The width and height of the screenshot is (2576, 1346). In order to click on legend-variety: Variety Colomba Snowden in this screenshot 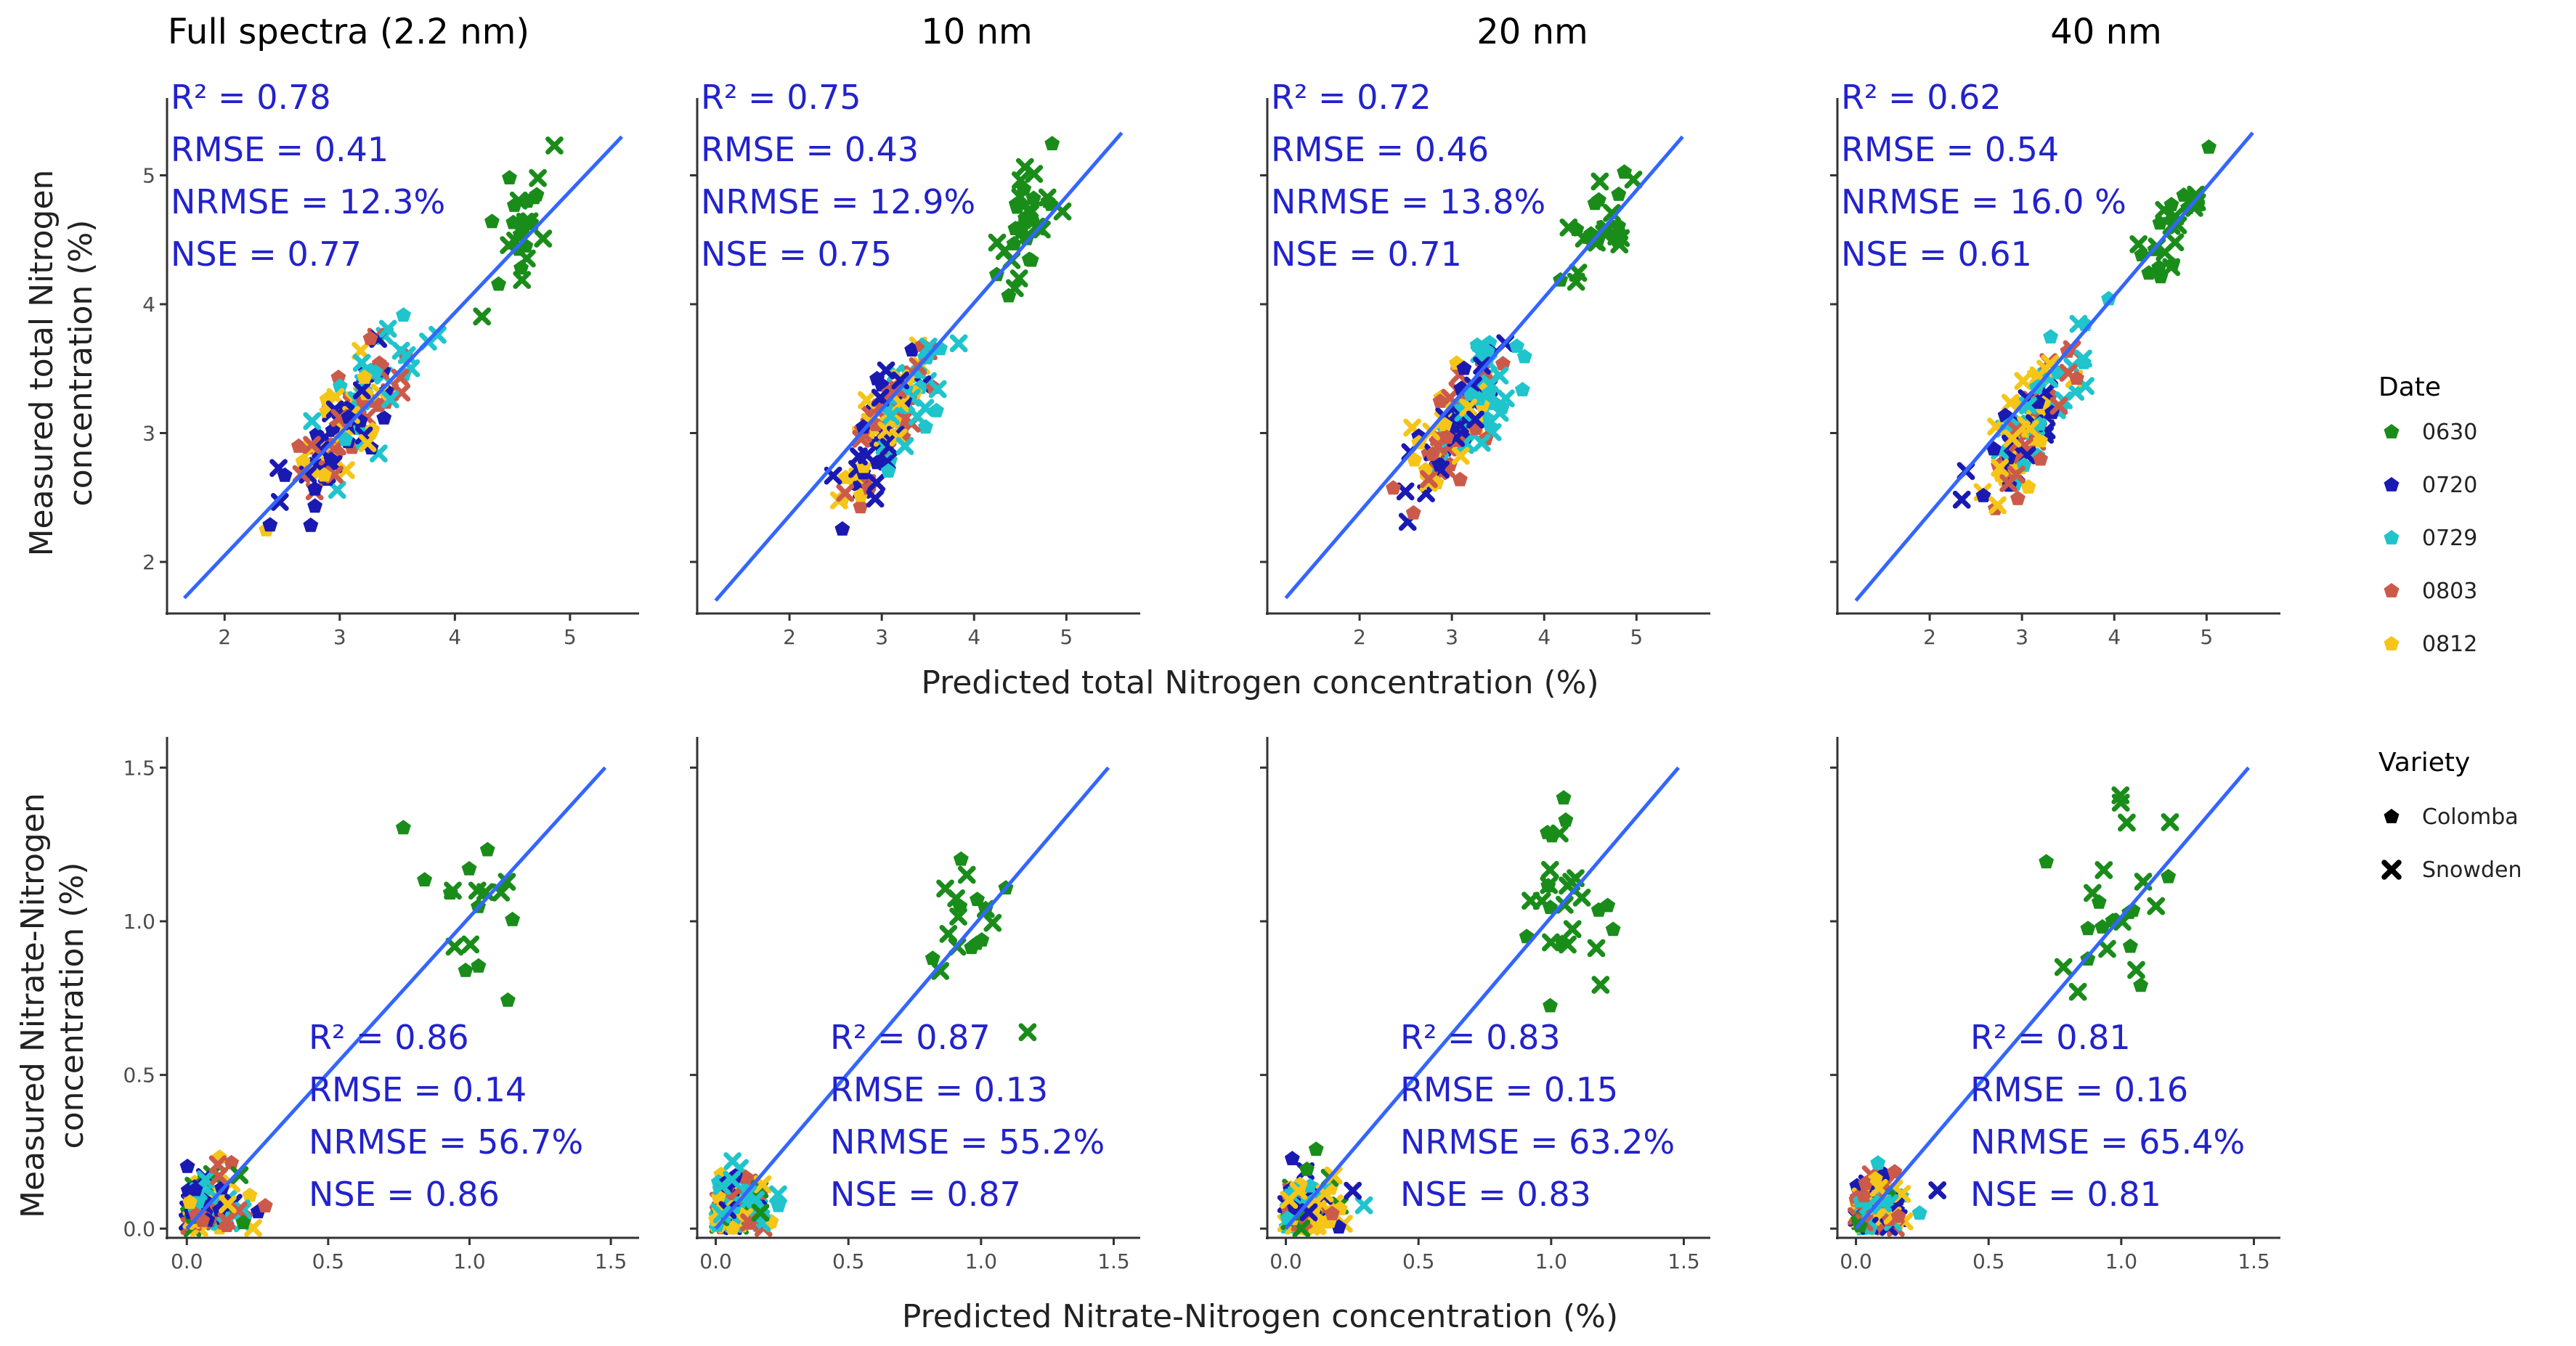, I will do `click(2450, 815)`.